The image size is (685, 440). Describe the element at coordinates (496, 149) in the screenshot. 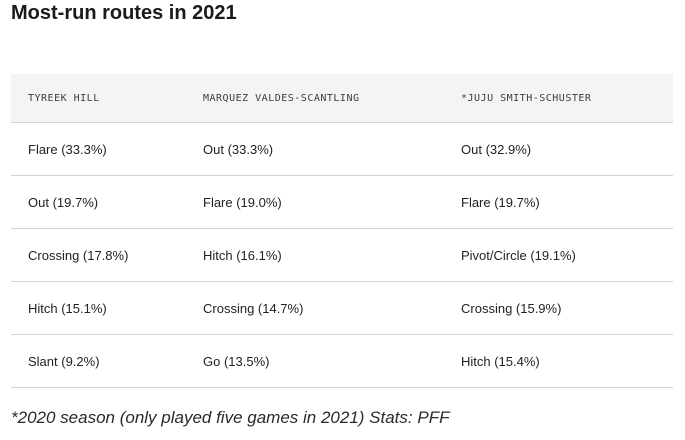

I see `table-cell: Out (32.9%)` at that location.